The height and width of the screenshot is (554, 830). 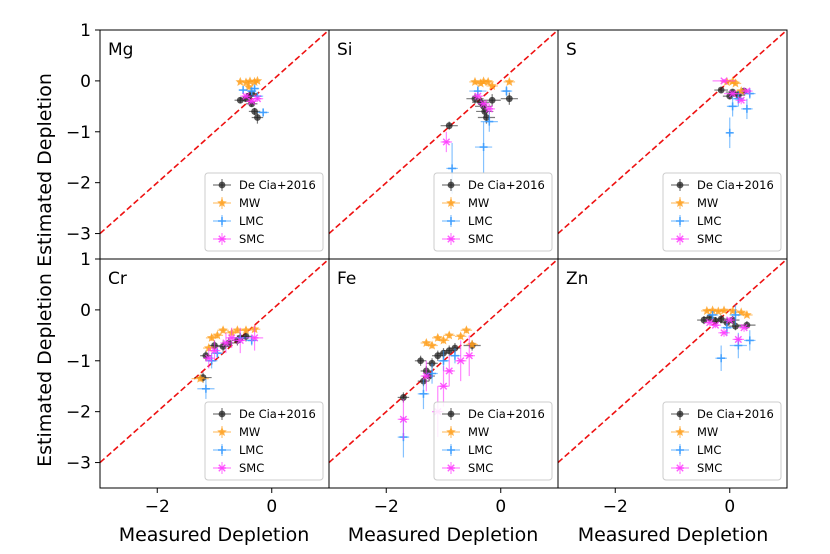 I want to click on y-tick-label: −1, so click(x=78, y=362).